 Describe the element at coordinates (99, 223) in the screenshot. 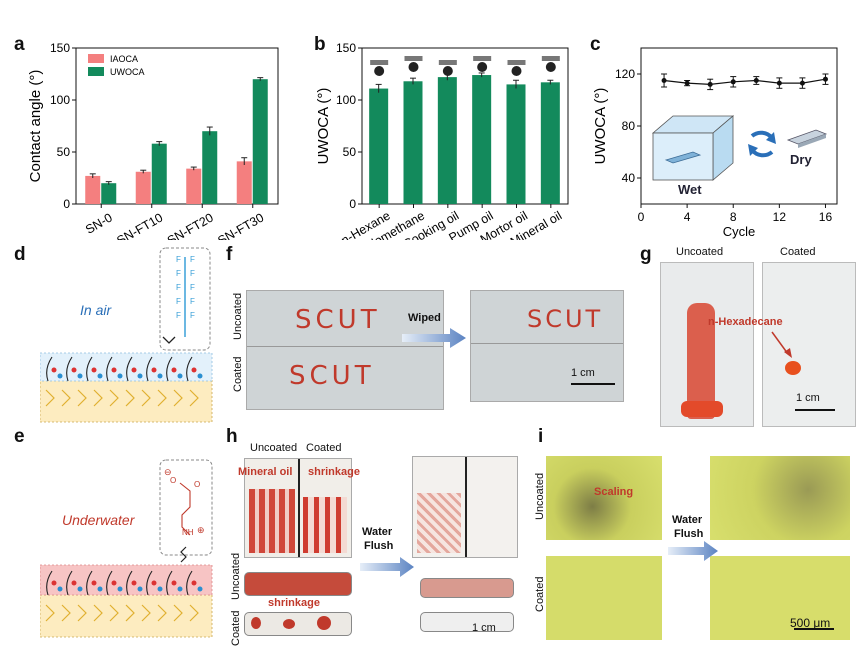

I see `x-tick-label: SN-0` at that location.